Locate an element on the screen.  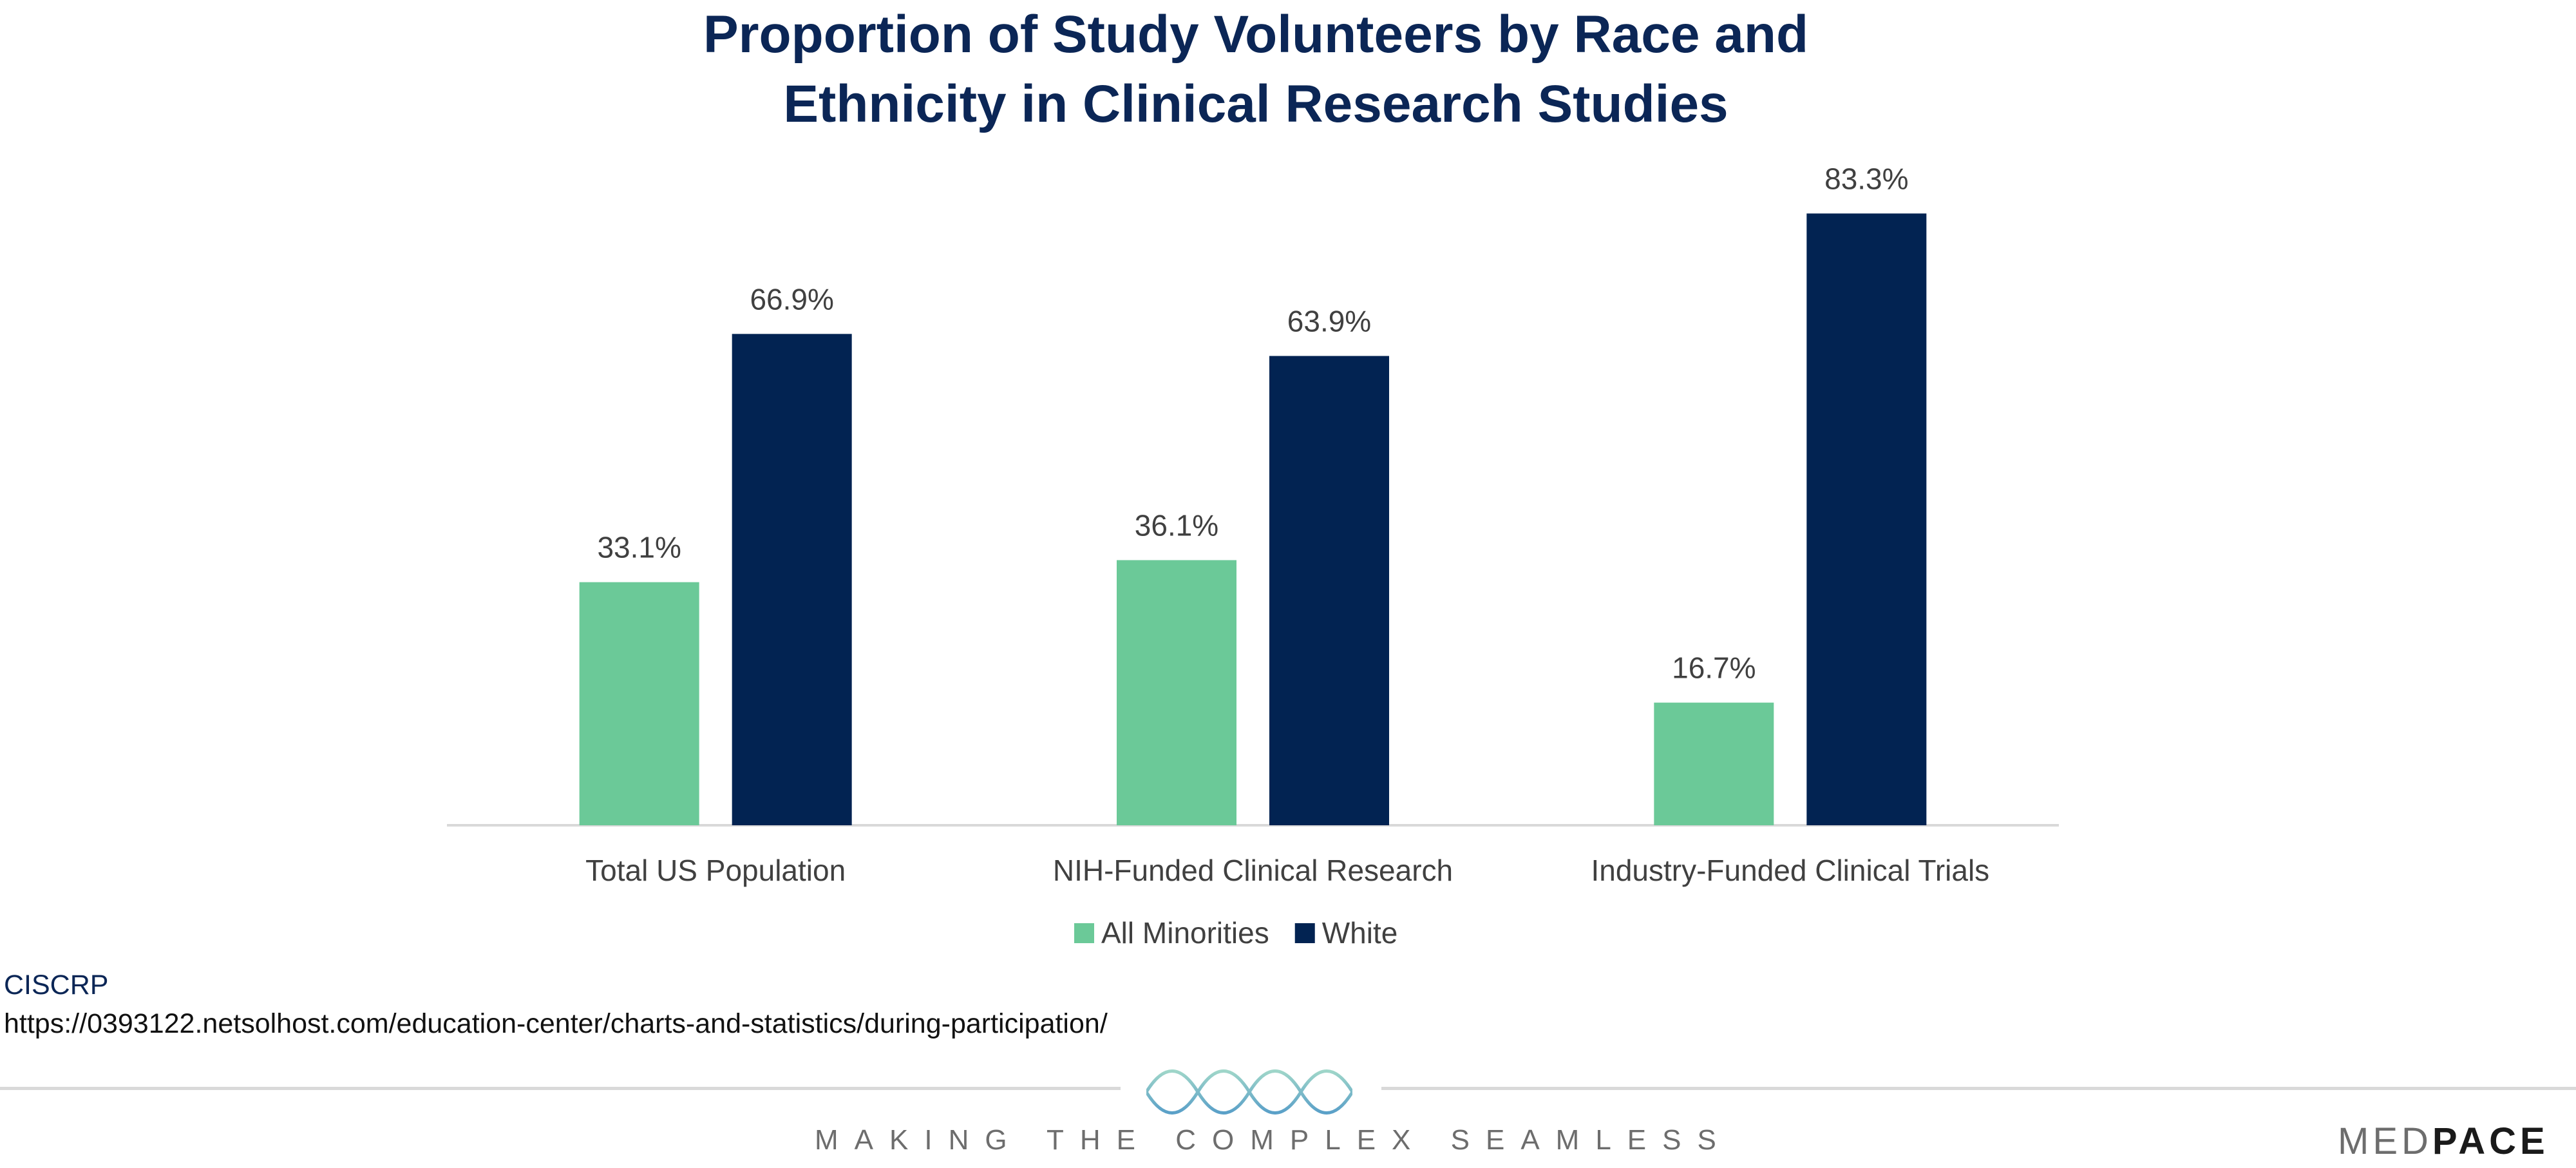
footer-tagline: MAKING THE COMPLEX SEAMLESS is located at coordinates (1273, 1140).